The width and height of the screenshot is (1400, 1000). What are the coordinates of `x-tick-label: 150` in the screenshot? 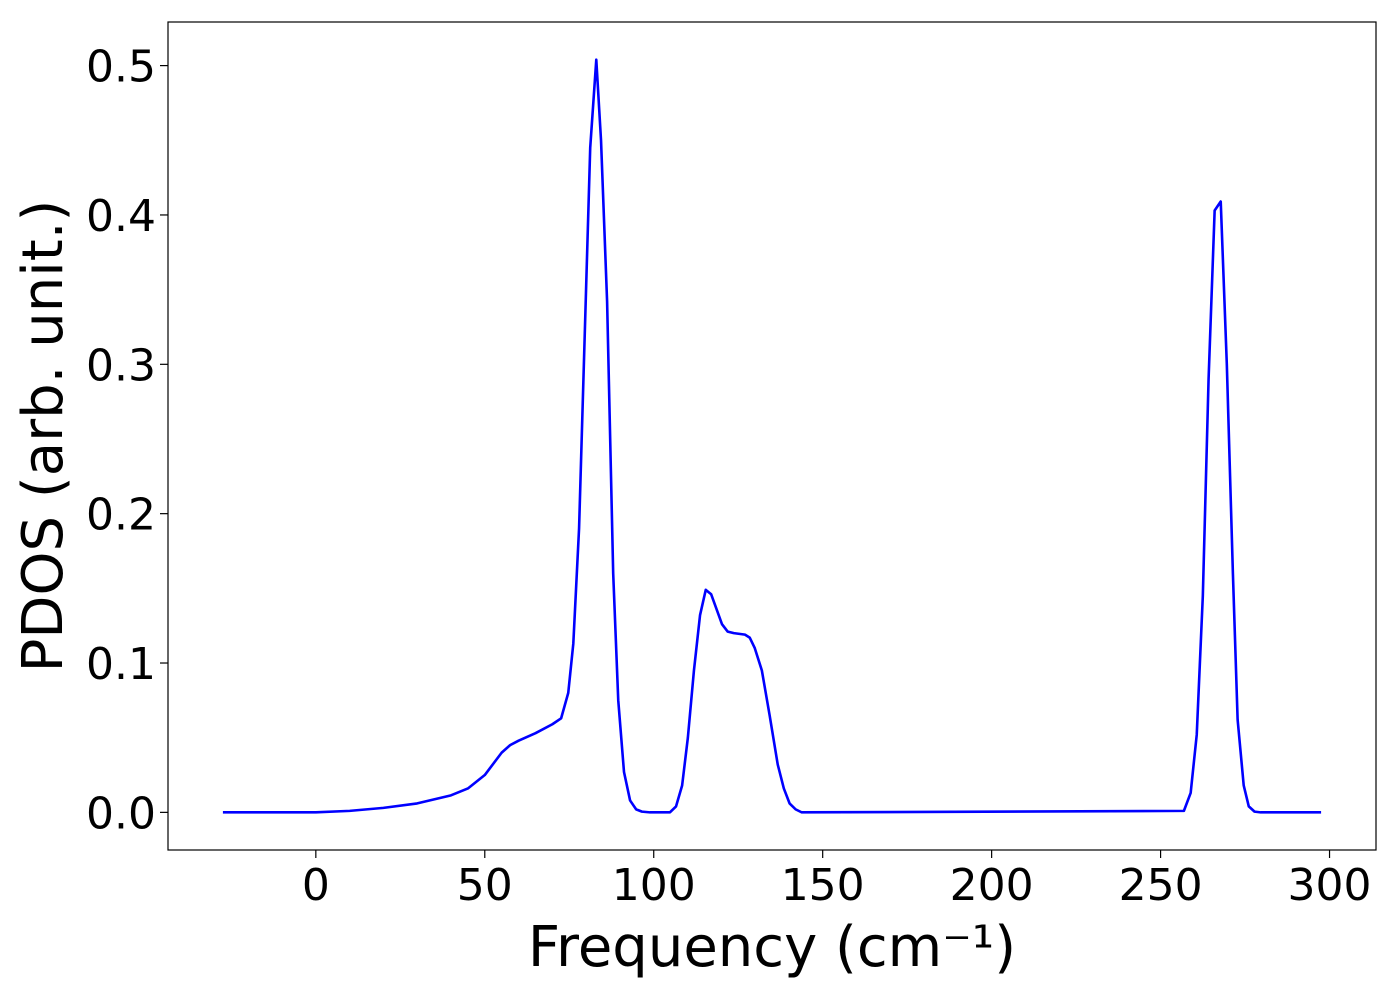 It's located at (823, 885).